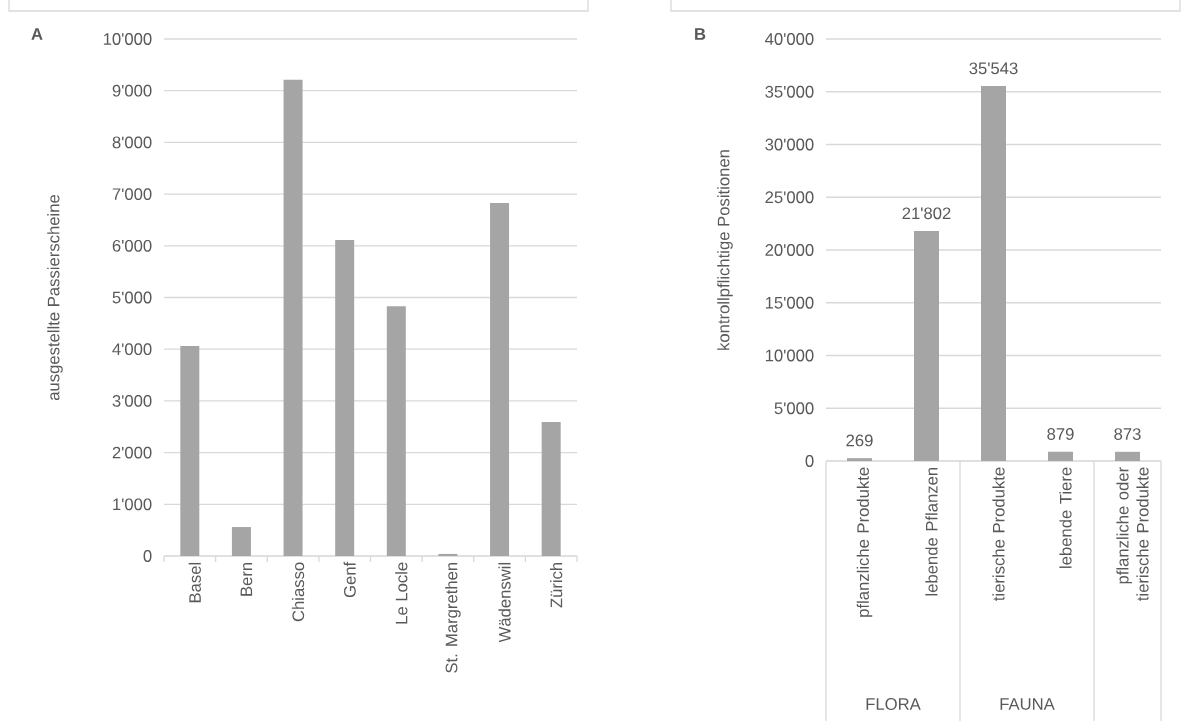 The width and height of the screenshot is (1183, 726). I want to click on y-tick-label: 30'000, so click(789, 144).